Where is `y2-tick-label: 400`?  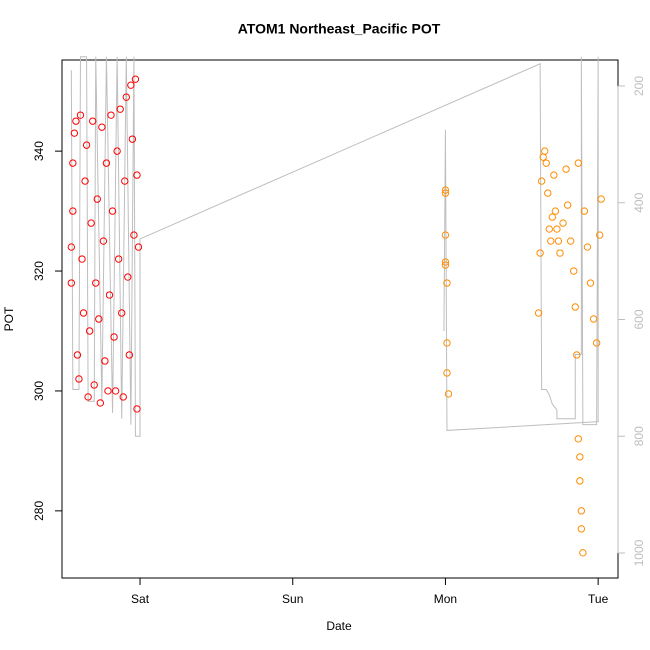 y2-tick-label: 400 is located at coordinates (639, 202).